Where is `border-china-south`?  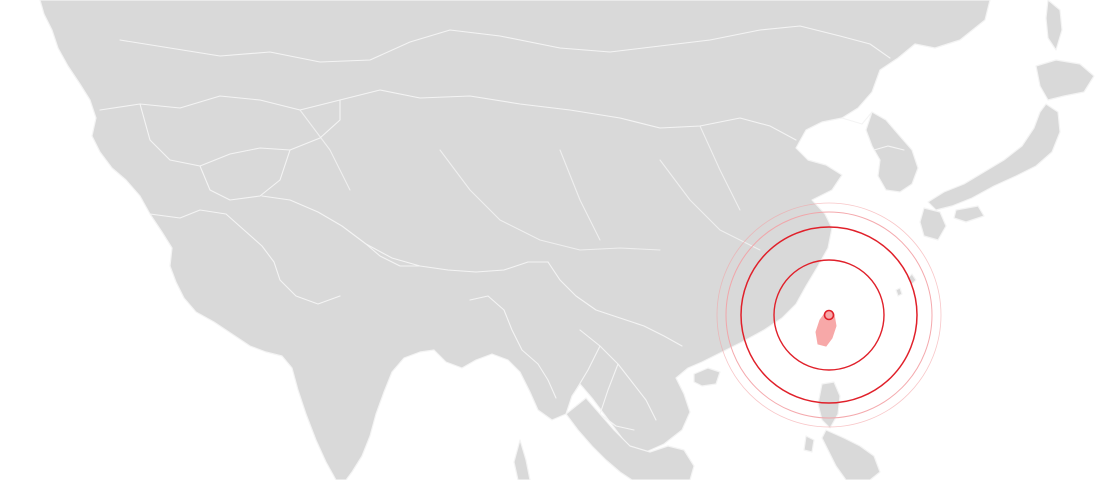
border-china-south is located at coordinates (615, 304).